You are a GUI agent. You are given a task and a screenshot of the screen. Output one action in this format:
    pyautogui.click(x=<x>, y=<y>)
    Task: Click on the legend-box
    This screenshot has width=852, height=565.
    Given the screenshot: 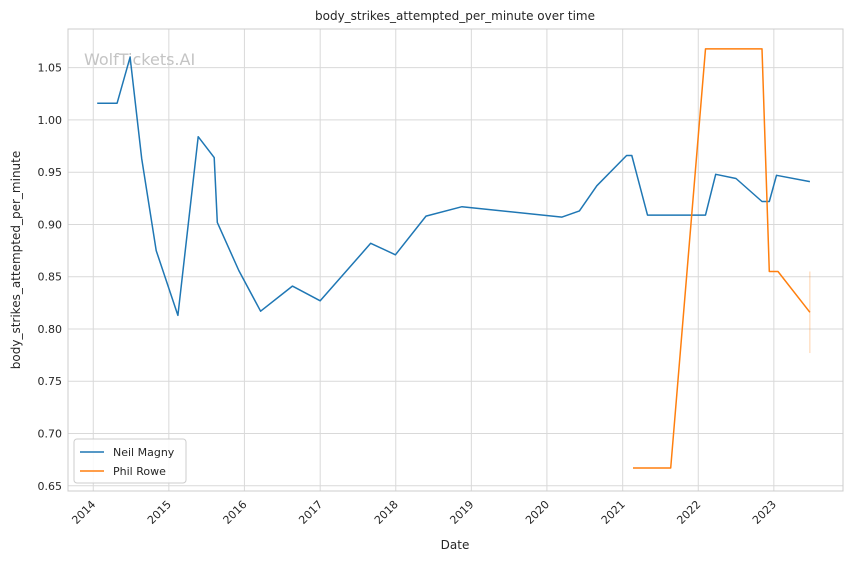 What is the action you would take?
    pyautogui.click(x=130, y=461)
    